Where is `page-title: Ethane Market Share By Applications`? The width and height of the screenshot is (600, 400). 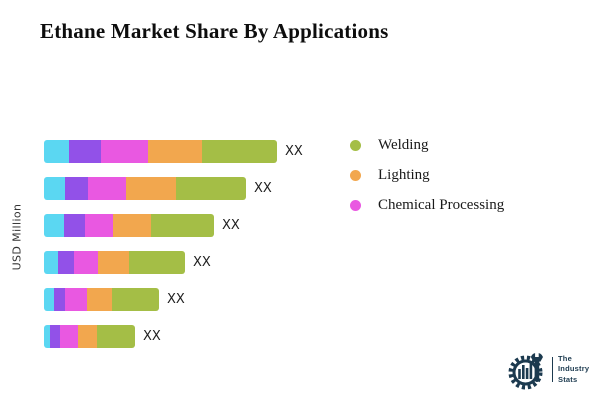 page-title: Ethane Market Share By Applications is located at coordinates (214, 31).